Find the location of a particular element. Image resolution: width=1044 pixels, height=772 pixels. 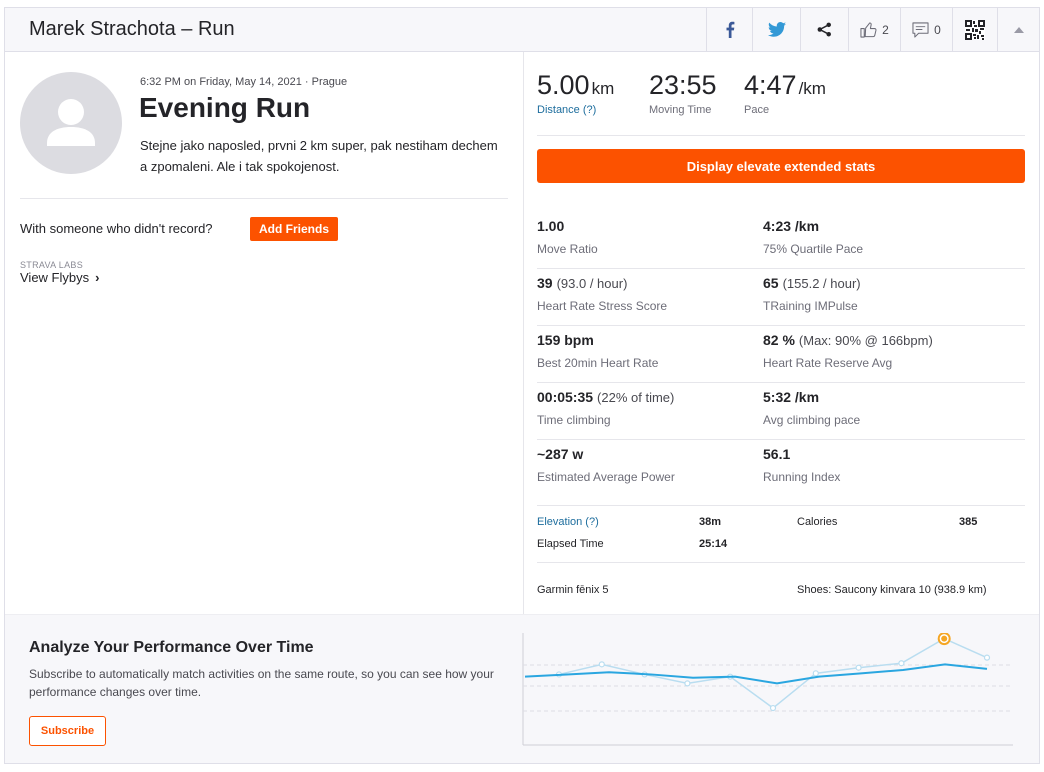

stat-value: ~287 w is located at coordinates (657, 454).